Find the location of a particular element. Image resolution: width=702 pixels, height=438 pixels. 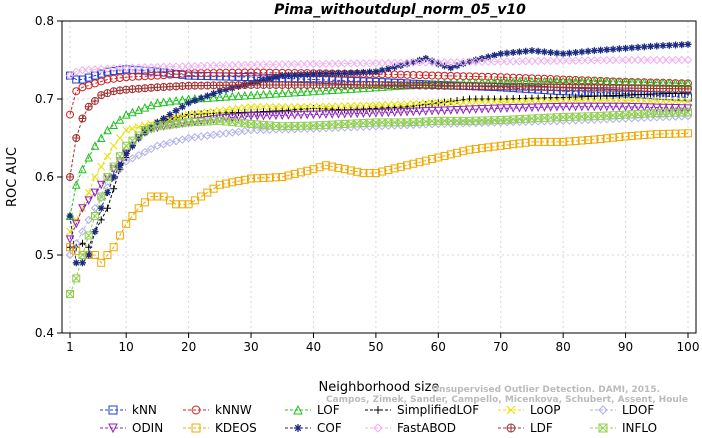

legend-item-simplifiedlof: SimplifiedLOF is located at coordinates (422, 410).